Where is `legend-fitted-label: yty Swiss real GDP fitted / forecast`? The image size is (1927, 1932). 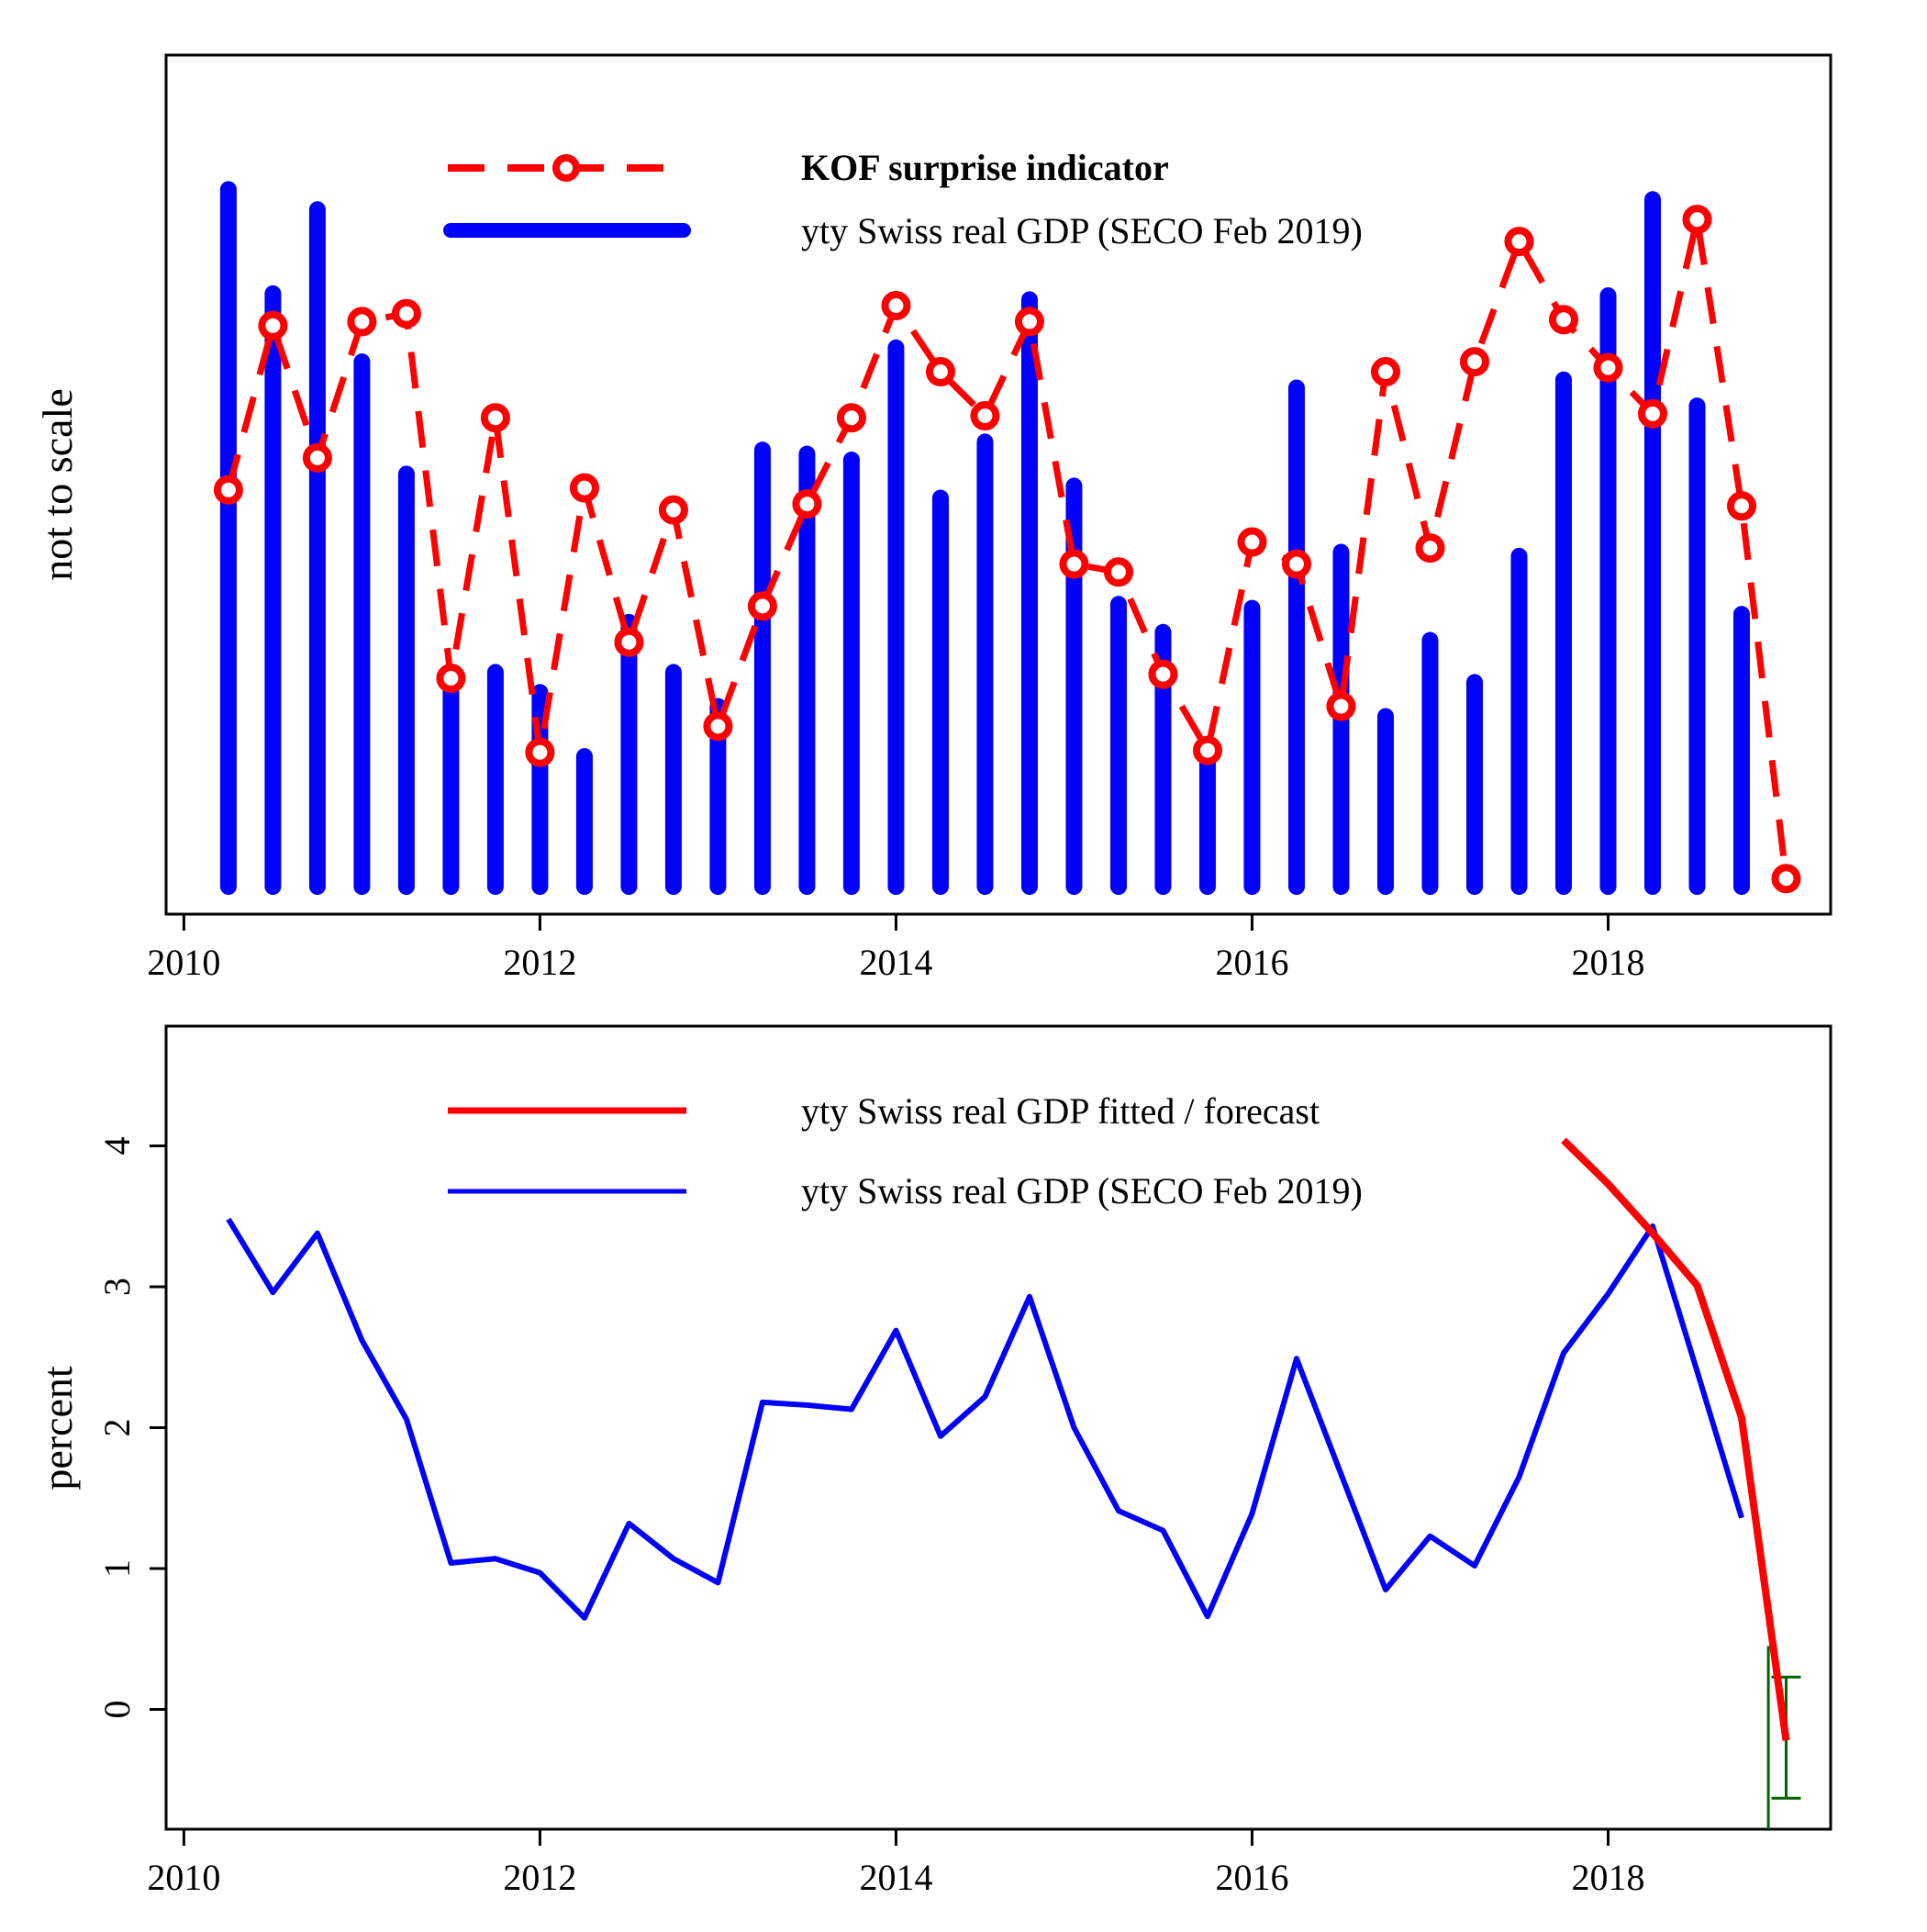 legend-fitted-label: yty Swiss real GDP fitted / forecast is located at coordinates (1060, 1111).